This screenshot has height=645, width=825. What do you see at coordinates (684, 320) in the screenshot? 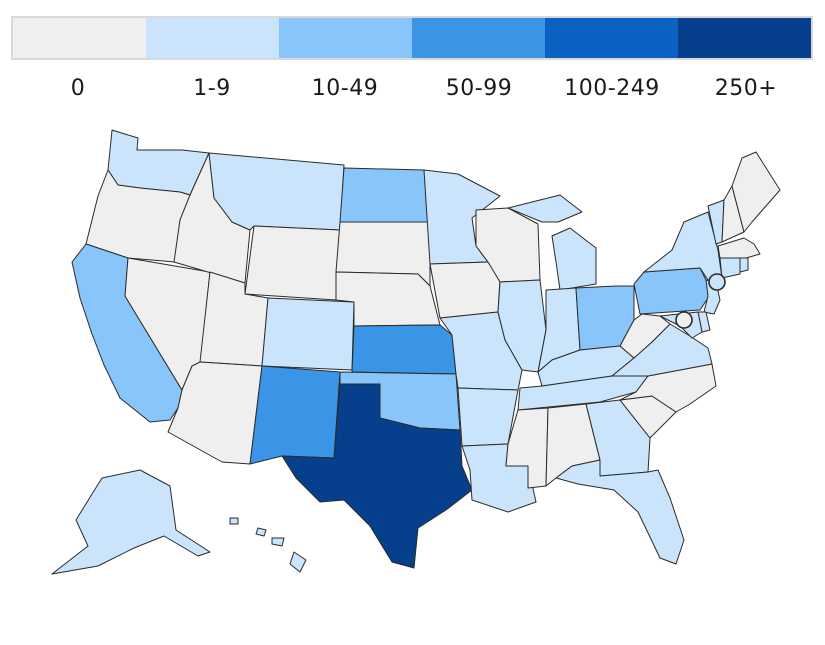
I see `city-marker-washington-dc` at bounding box center [684, 320].